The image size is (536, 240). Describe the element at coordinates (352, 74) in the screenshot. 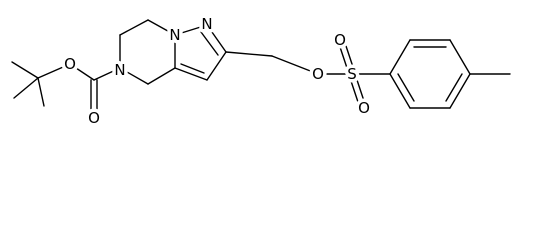

I see `atom-label: S` at that location.